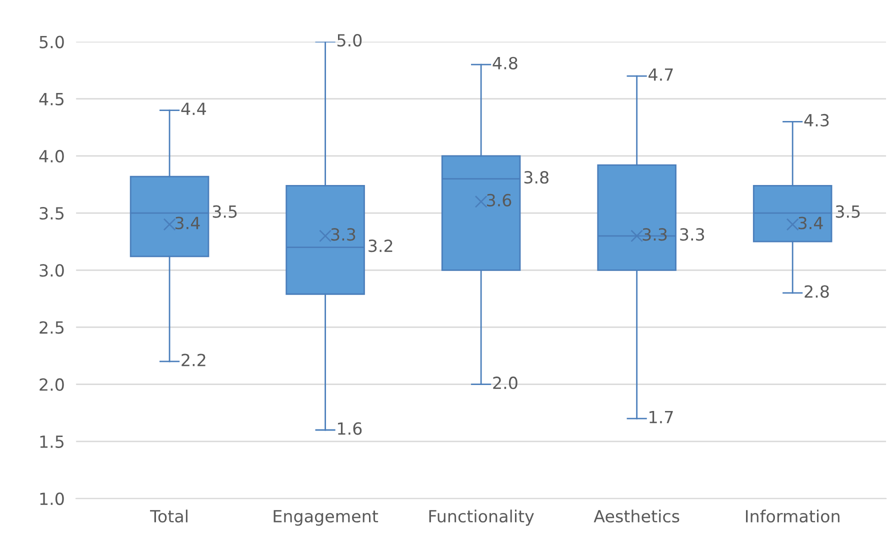 The height and width of the screenshot is (557, 895). What do you see at coordinates (481, 518) in the screenshot?
I see `x-tick-label: Functionality` at bounding box center [481, 518].